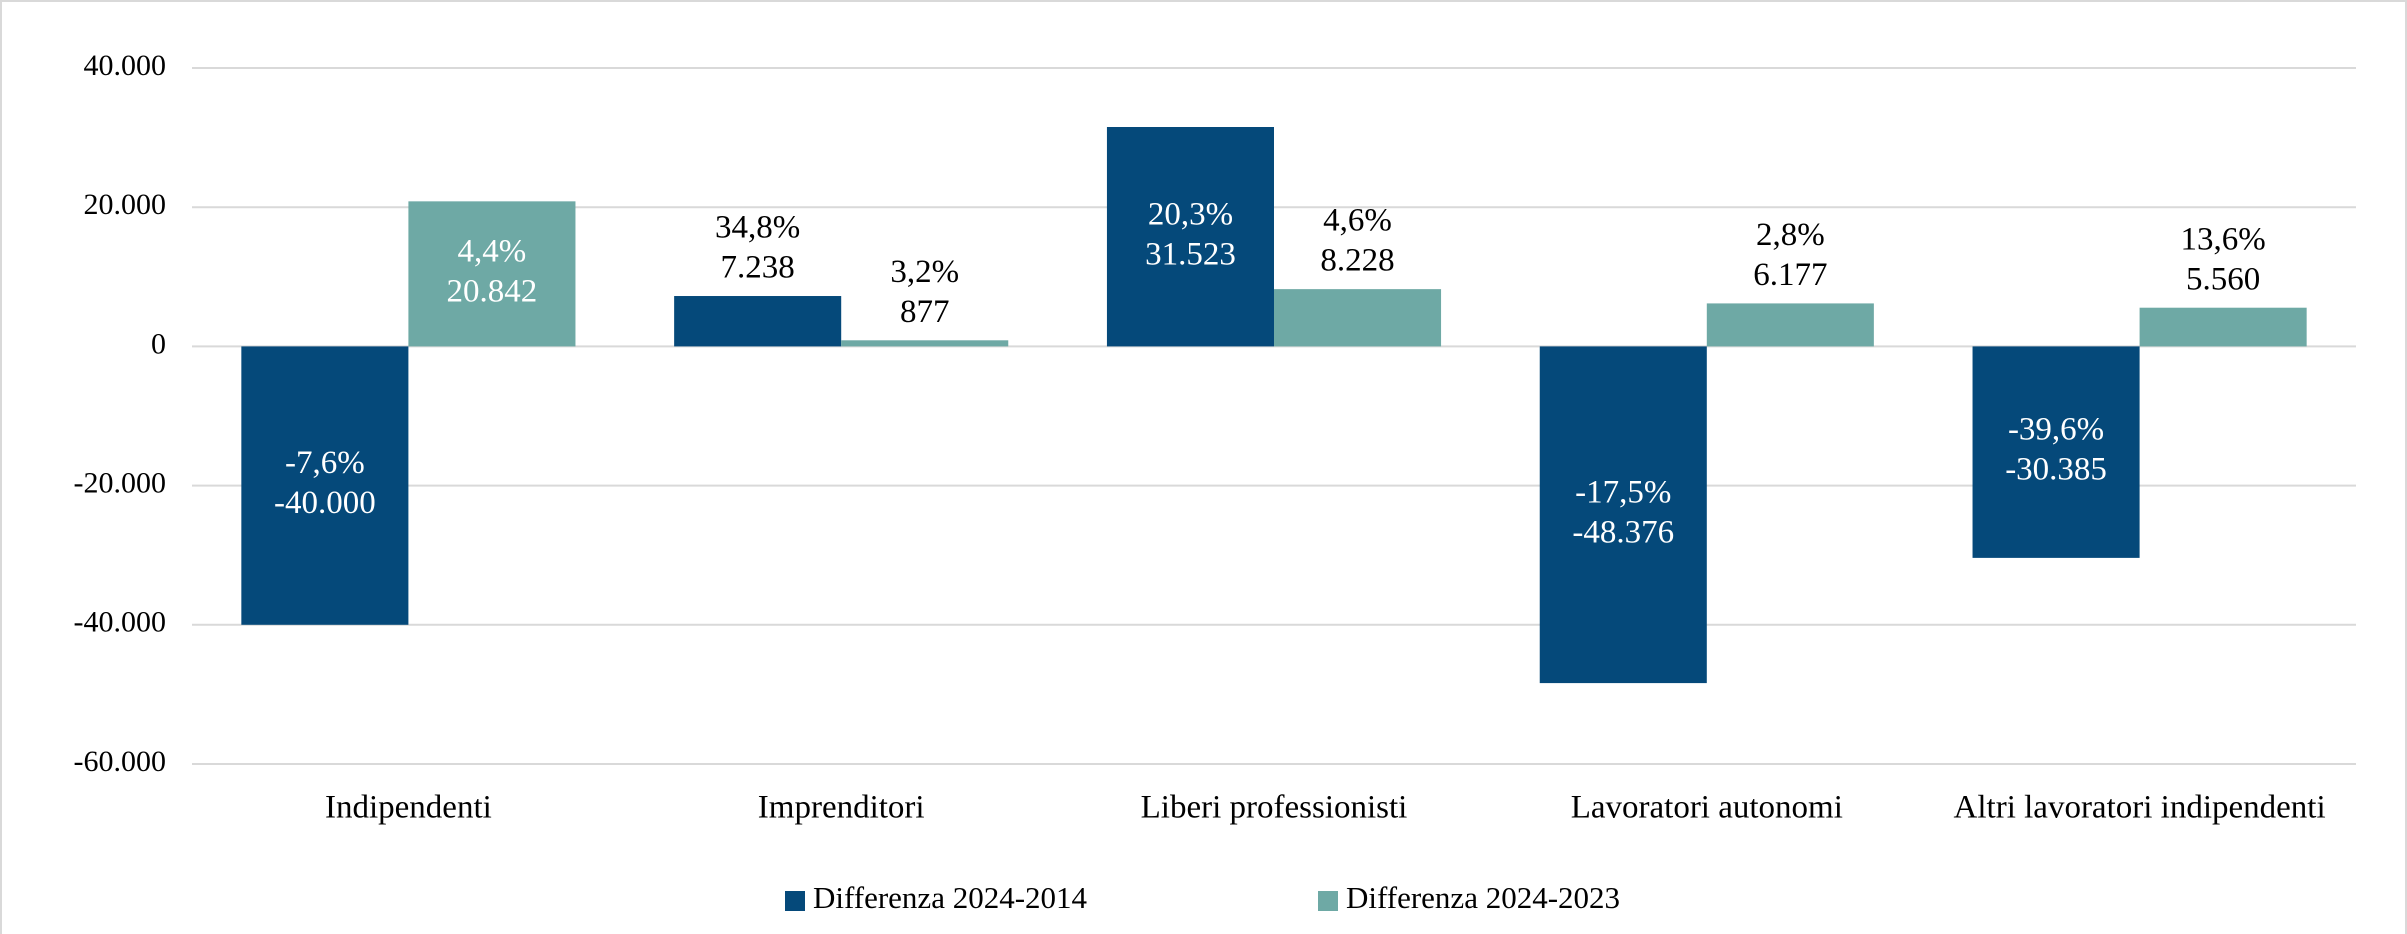 The image size is (2407, 934). What do you see at coordinates (1190, 254) in the screenshot?
I see `data-label: 31.523` at bounding box center [1190, 254].